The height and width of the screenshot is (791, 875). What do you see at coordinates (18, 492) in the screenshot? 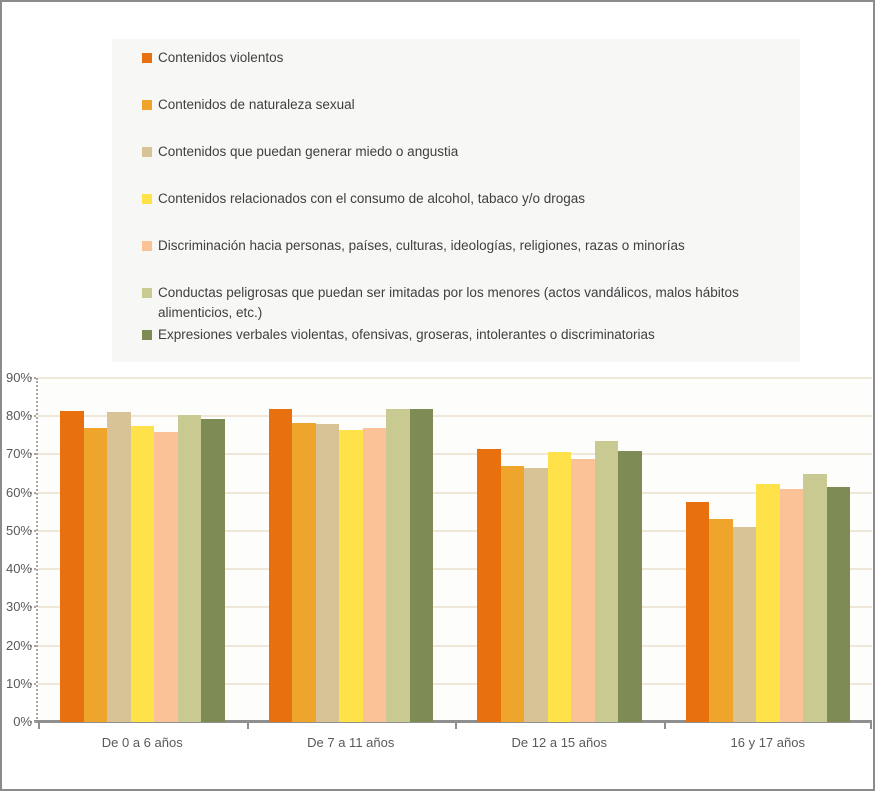
I see `y-axis-label: 60%` at bounding box center [18, 492].